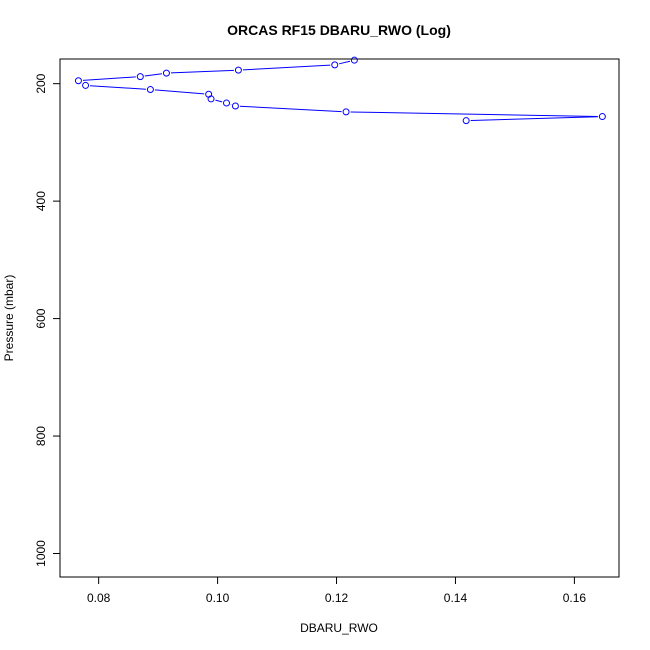  I want to click on y-axis: 200 400 600 800 1000, so click(47, 320).